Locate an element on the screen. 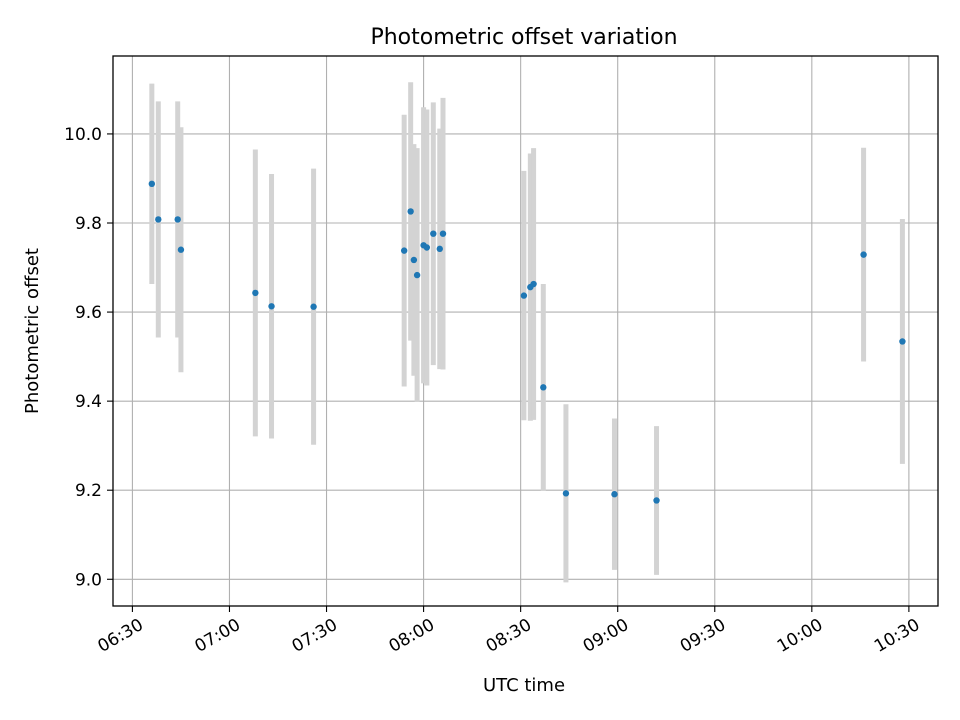 The image size is (960, 720). y-tick-label: 10.0 is located at coordinates (83, 135).